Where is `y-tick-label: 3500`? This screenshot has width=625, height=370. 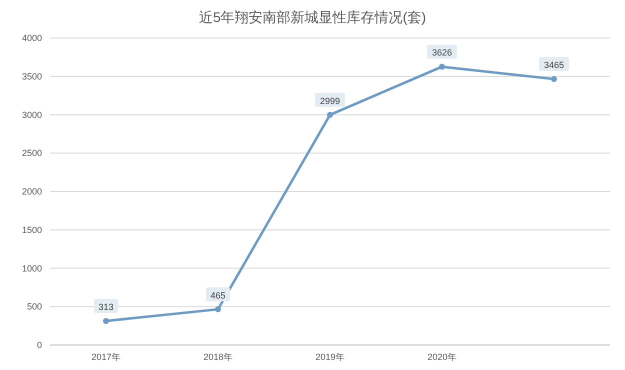
y-tick-label: 3500 is located at coordinates (32, 76).